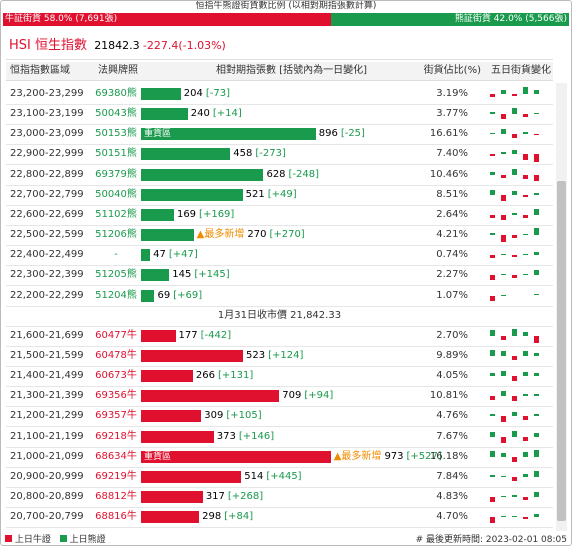  Describe the element at coordinates (216, 335) in the screenshot. I see `change: [-442]` at that location.